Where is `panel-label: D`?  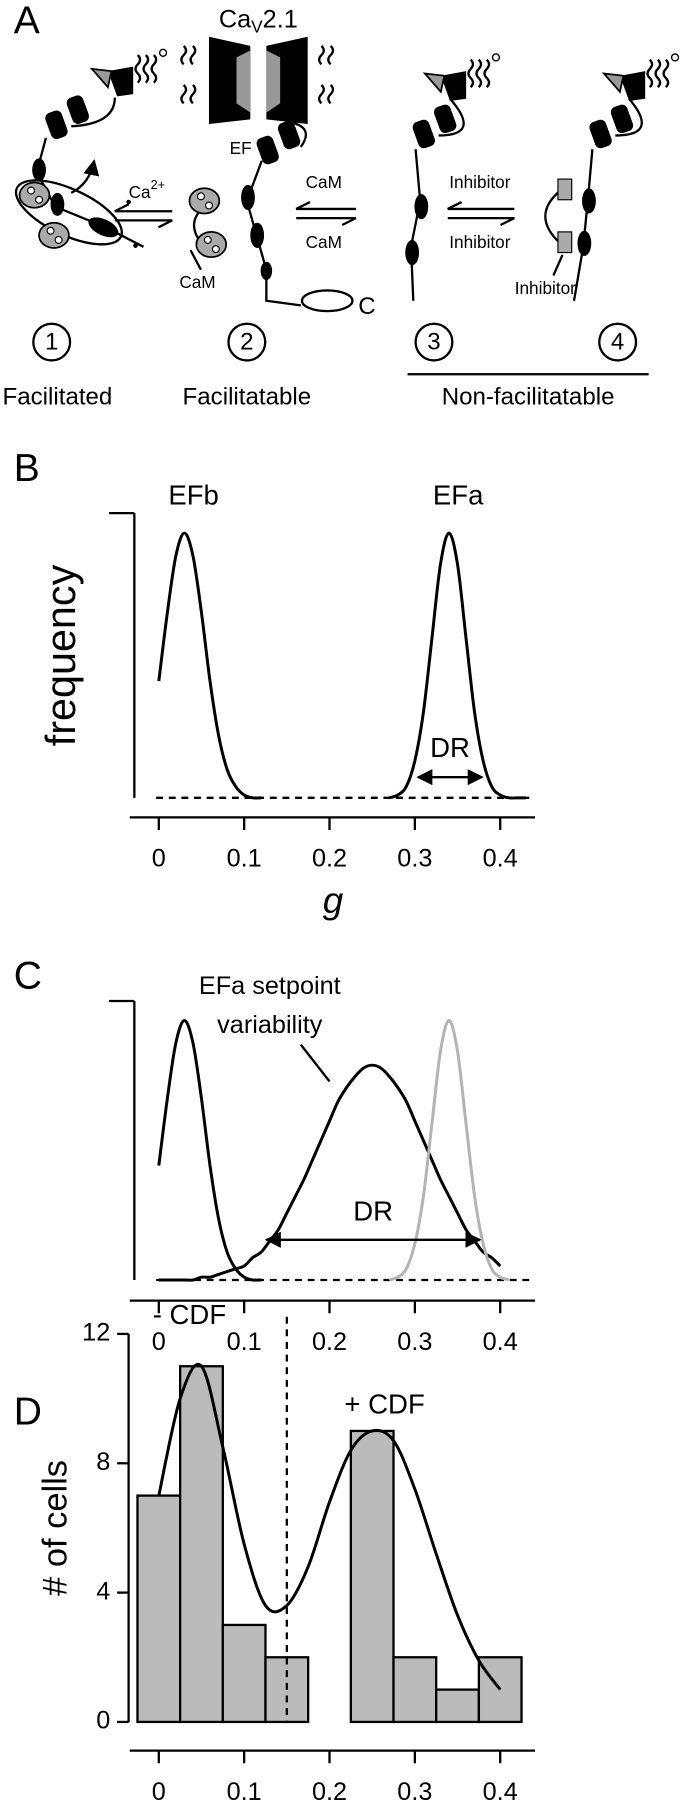 panel-label: D is located at coordinates (28, 1412).